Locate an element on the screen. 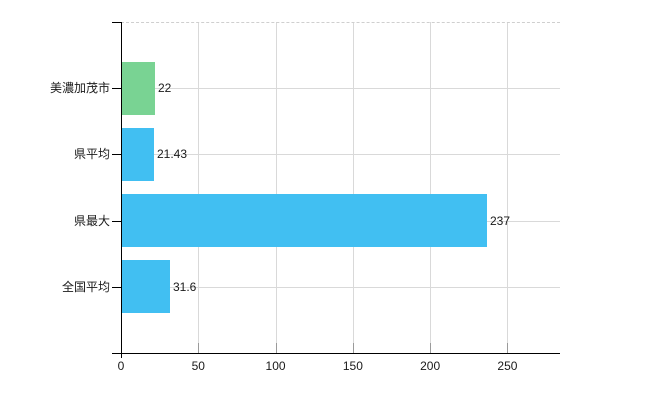  bar-全国平均 is located at coordinates (145, 286).